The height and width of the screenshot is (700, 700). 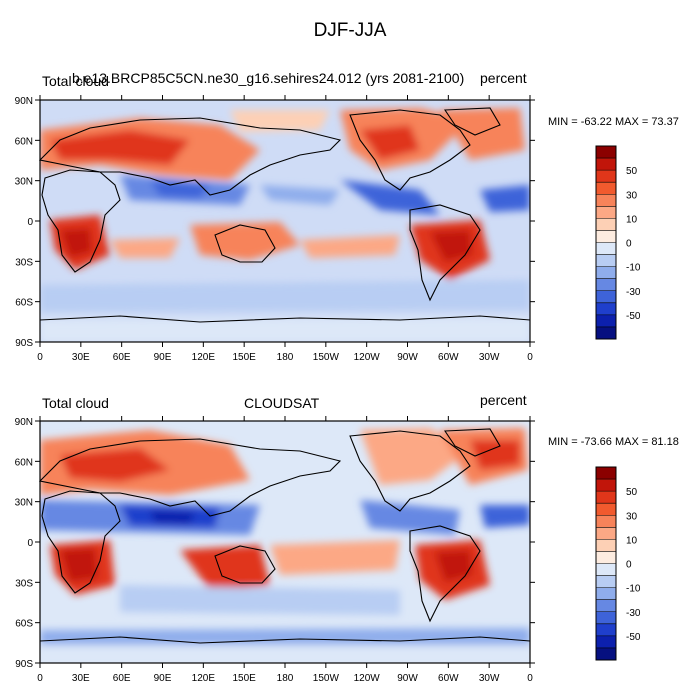 I want to click on panel1-x-tick-label: 150W, so click(x=326, y=357).